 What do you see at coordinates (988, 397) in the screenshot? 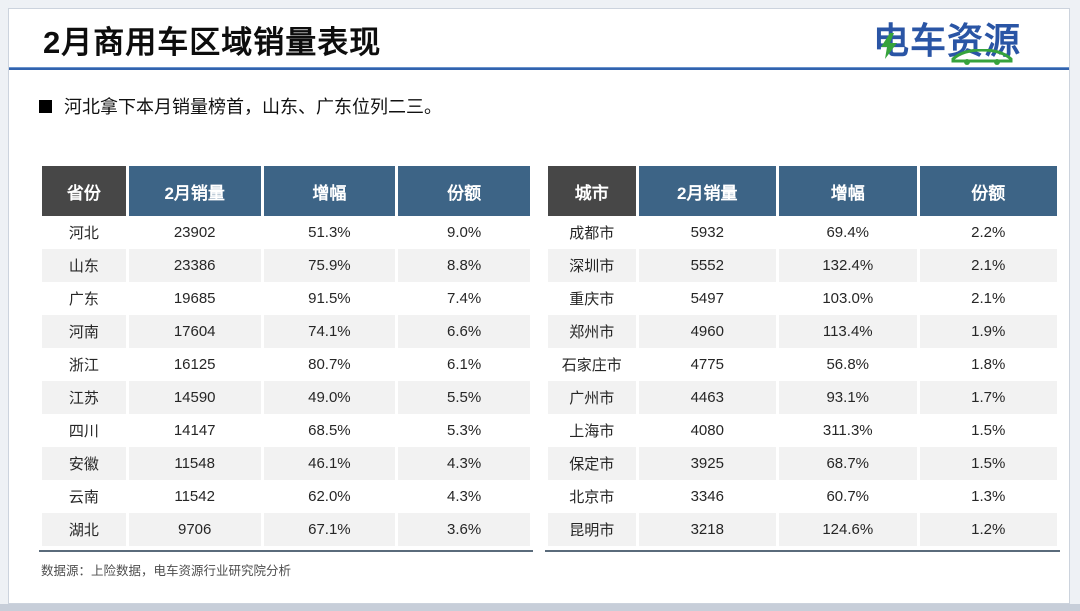
I see `table-cell: 1.7%` at bounding box center [988, 397].